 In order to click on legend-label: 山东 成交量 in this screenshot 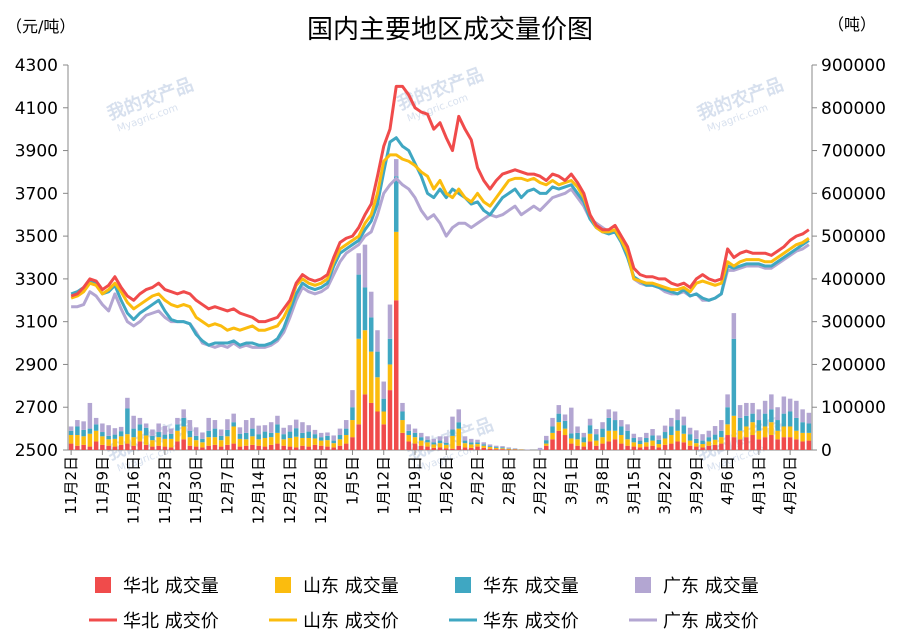, I will do `click(351, 586)`.